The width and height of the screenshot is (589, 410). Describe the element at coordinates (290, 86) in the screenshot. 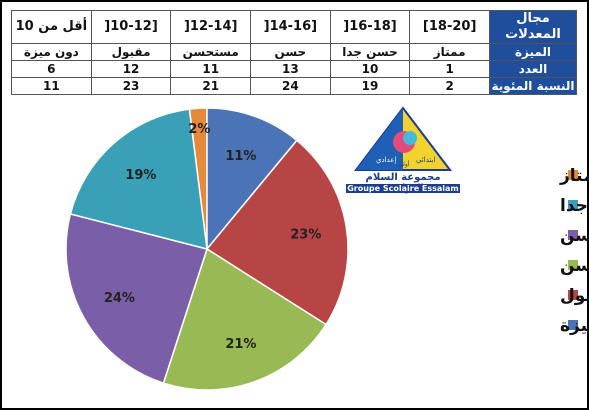

I see `percent-cell: 24` at that location.